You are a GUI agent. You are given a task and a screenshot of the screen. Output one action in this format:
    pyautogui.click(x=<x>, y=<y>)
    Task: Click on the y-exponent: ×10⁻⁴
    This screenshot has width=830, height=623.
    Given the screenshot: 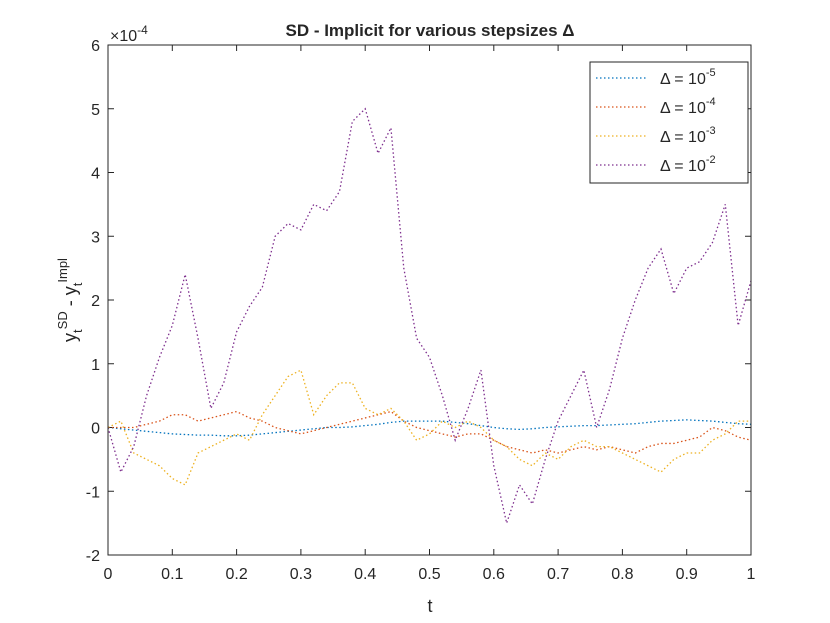 What is the action you would take?
    pyautogui.click(x=129, y=34)
    